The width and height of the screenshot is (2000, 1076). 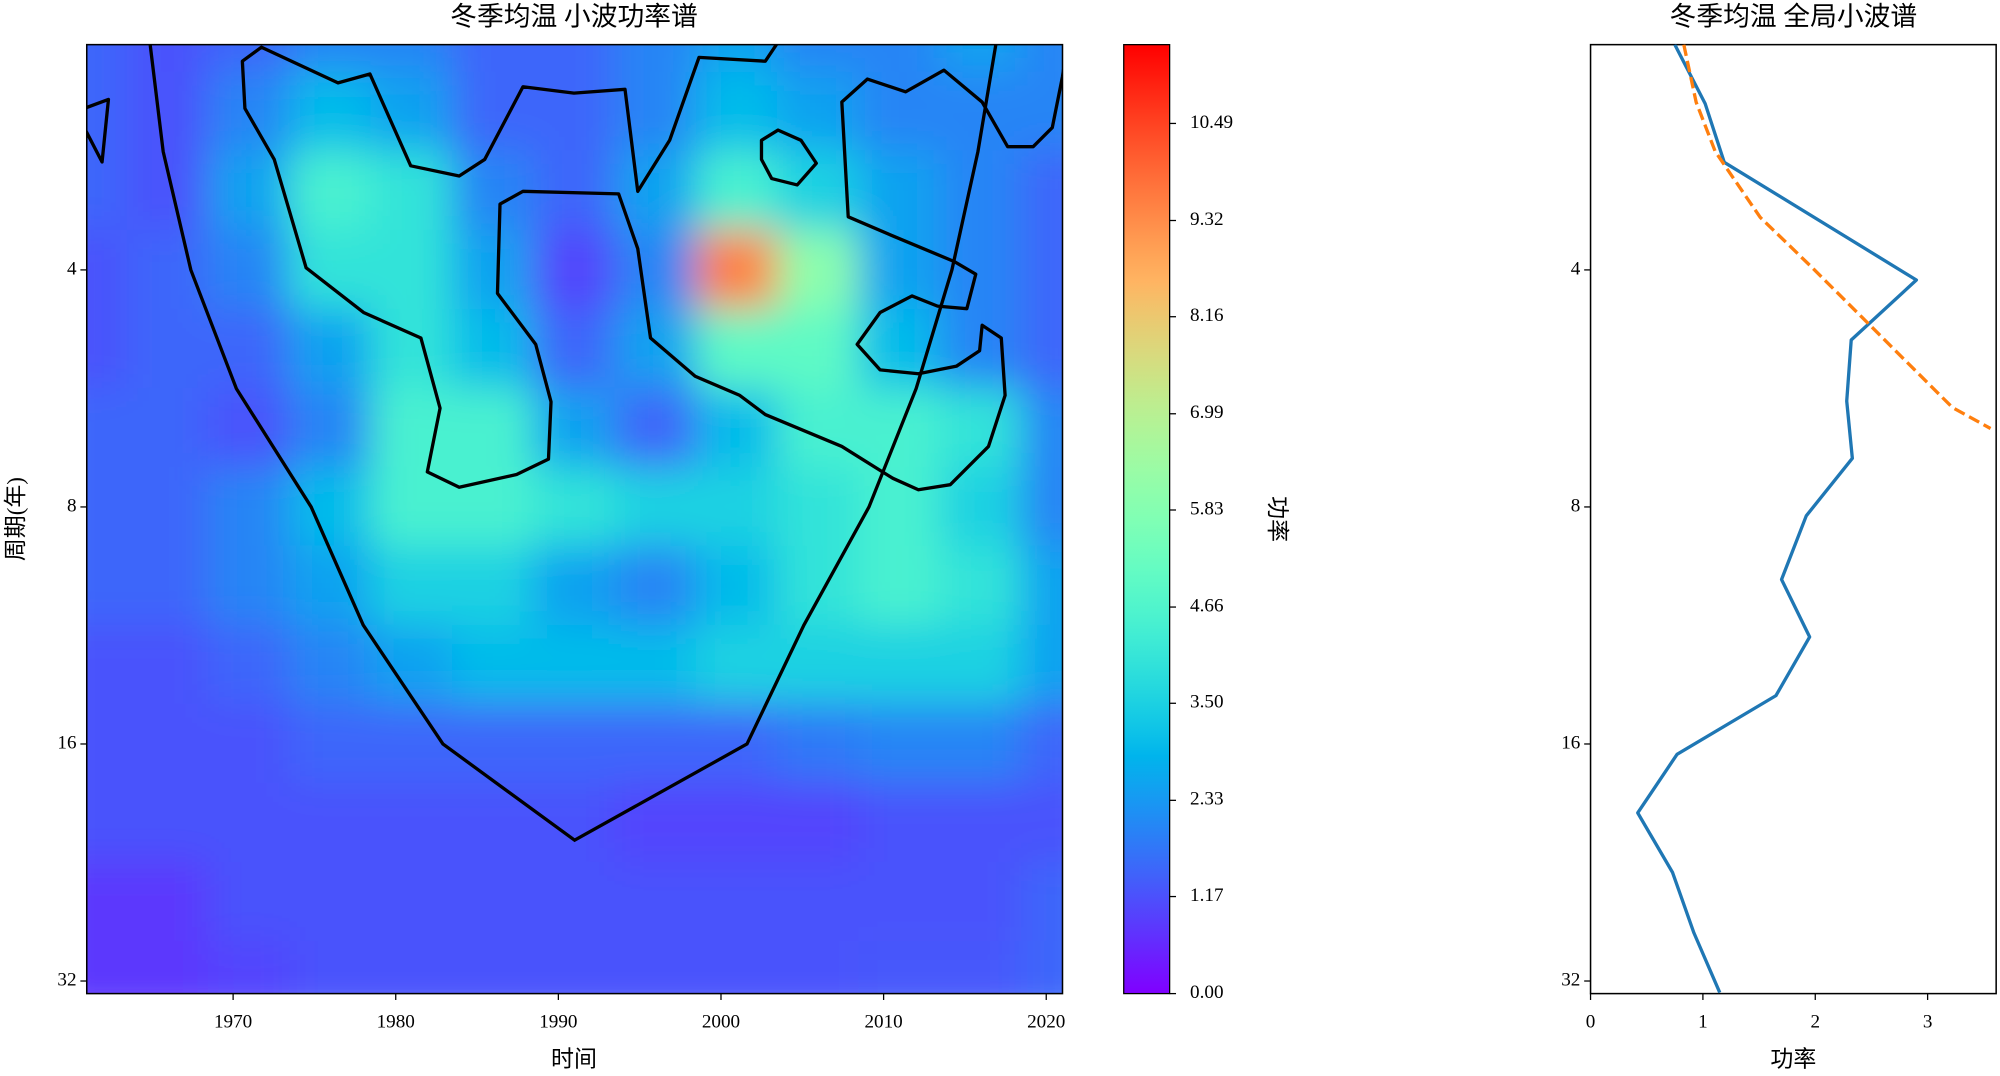 I want to click on colorbar-label: 功率, so click(x=1277, y=519).